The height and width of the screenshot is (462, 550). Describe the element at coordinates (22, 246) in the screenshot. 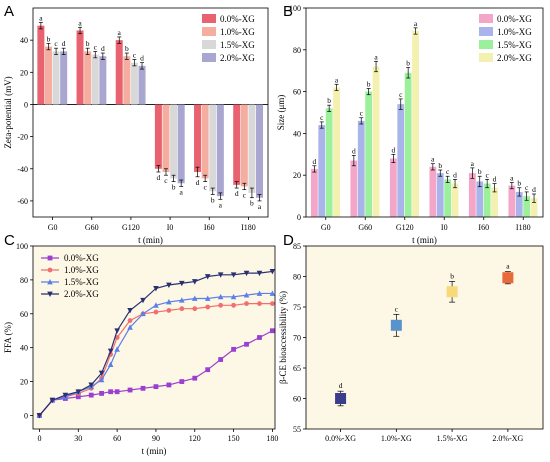

I see `y-tick-label: 100` at that location.